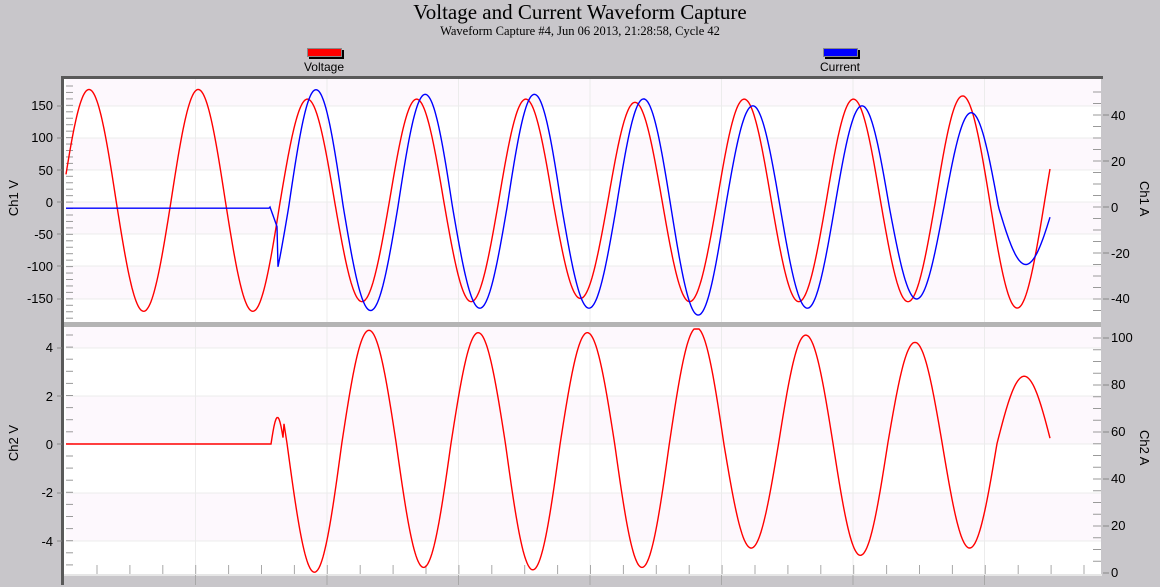  Describe the element at coordinates (1144, 448) in the screenshot. I see `ch2-right-axis-label: Ch2 A` at that location.